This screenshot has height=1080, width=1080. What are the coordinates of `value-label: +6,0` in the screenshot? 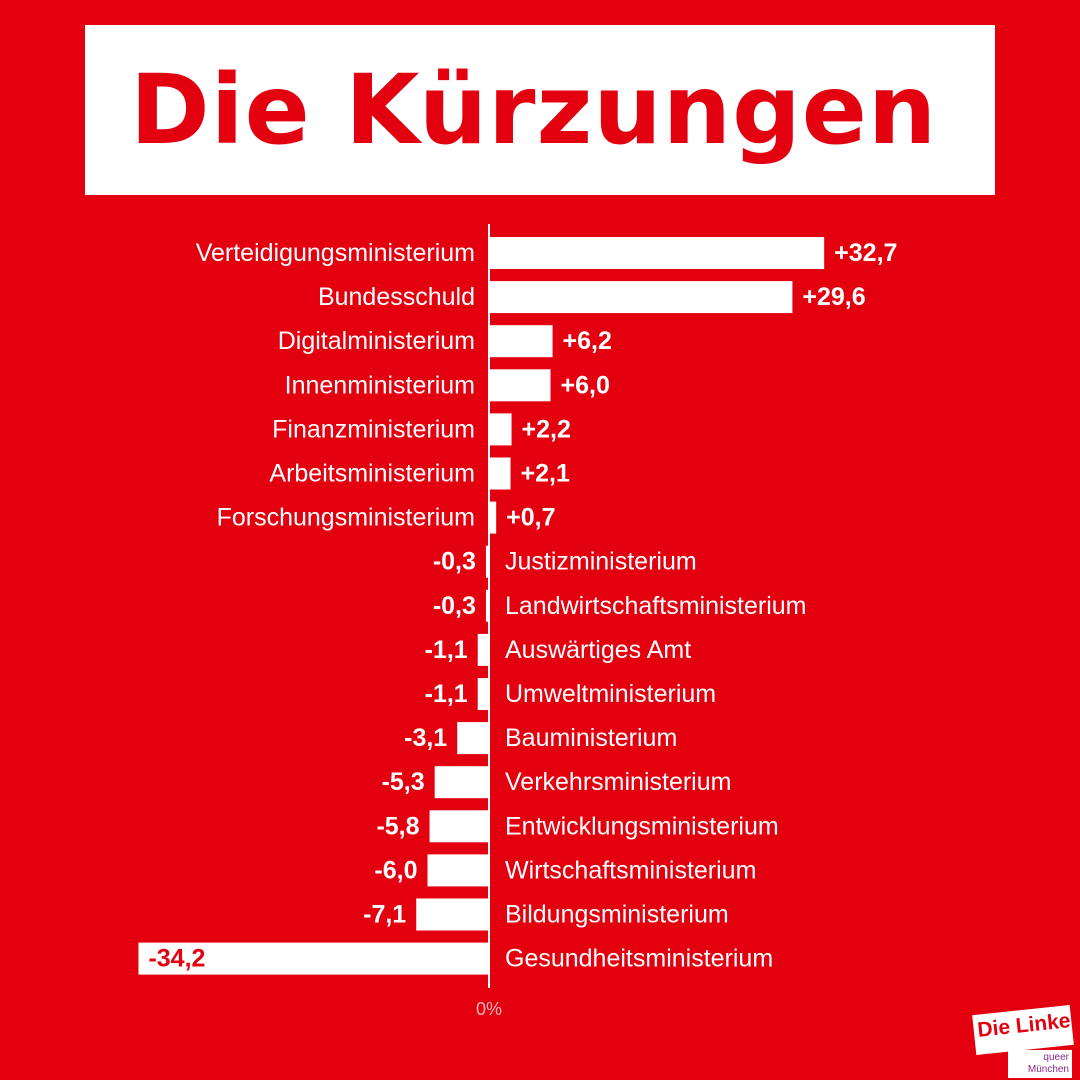 It's located at (585, 385).